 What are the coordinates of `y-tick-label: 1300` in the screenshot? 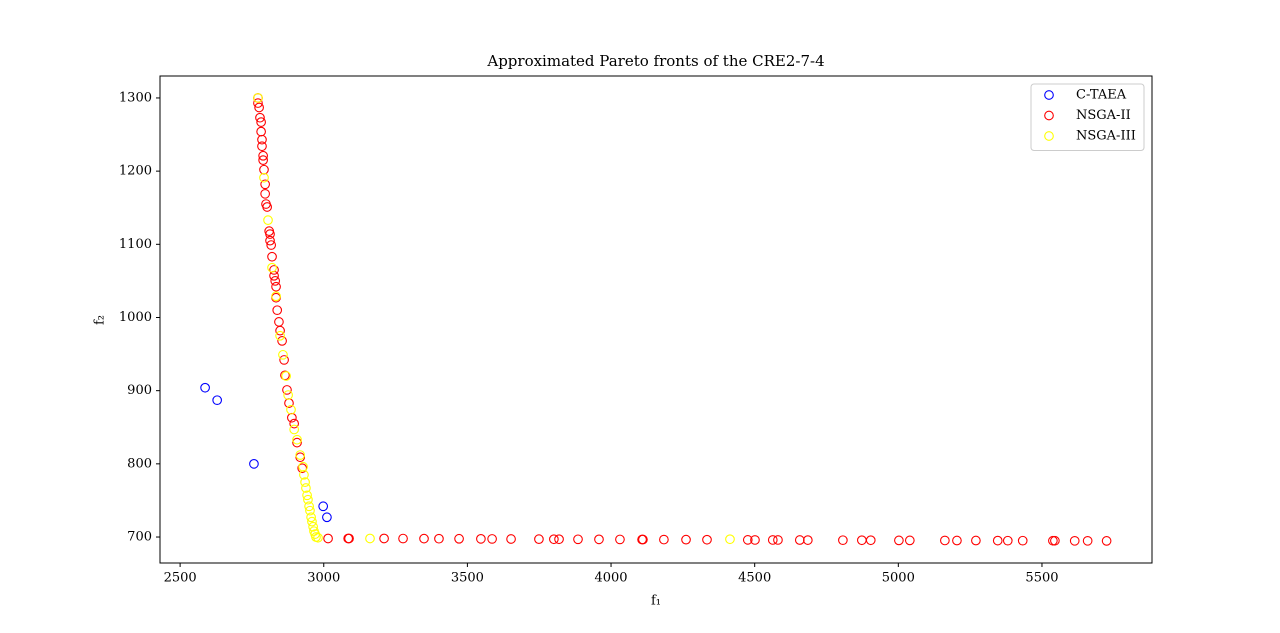 It's located at (135, 97).